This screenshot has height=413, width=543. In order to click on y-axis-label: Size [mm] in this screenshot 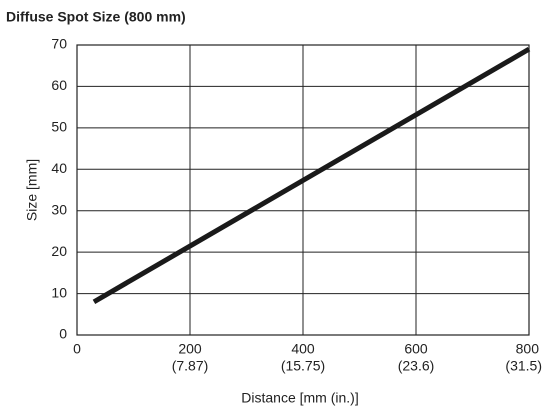, I will do `click(32, 190)`.